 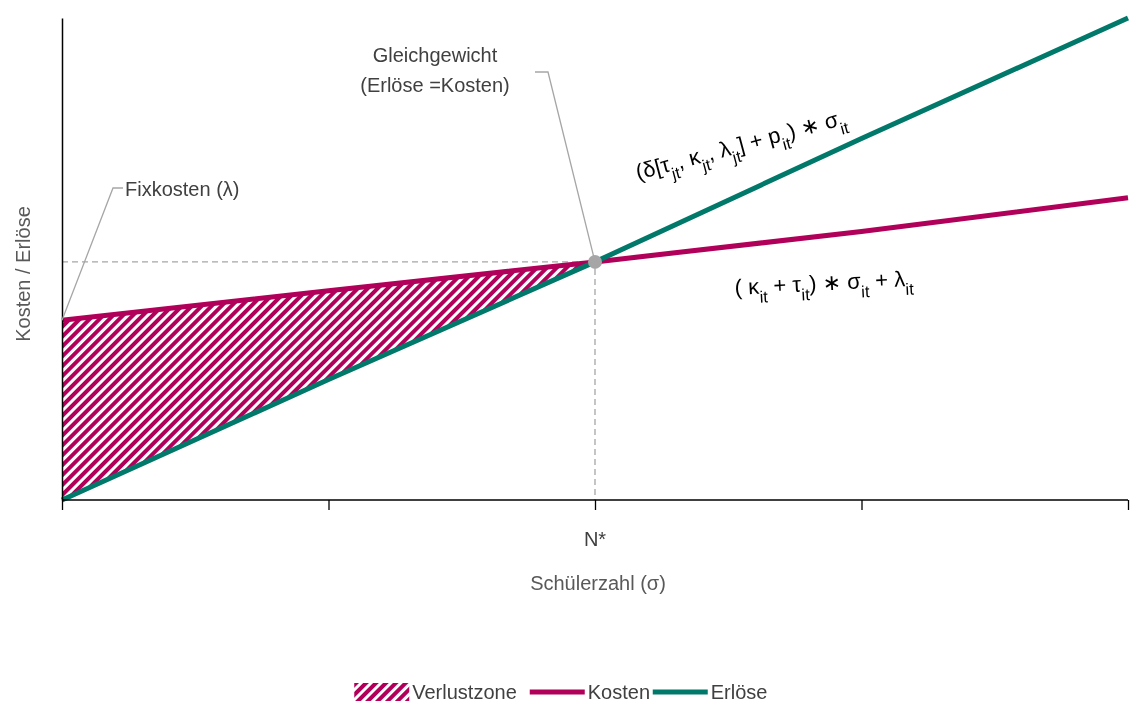 What do you see at coordinates (435, 70) in the screenshot?
I see `annotation: Gleichgewicht (Erlöse =Kosten)` at bounding box center [435, 70].